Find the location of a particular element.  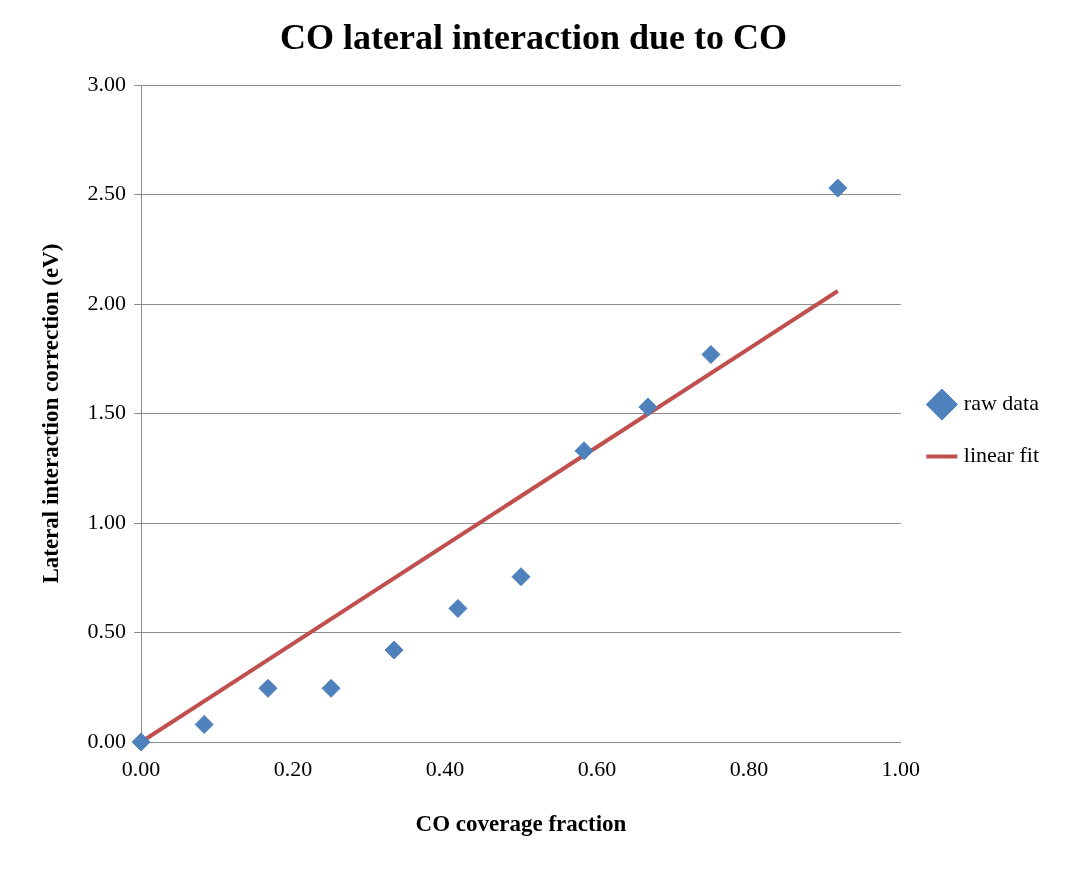

x-tick-label: 0.00 is located at coordinates (141, 768).